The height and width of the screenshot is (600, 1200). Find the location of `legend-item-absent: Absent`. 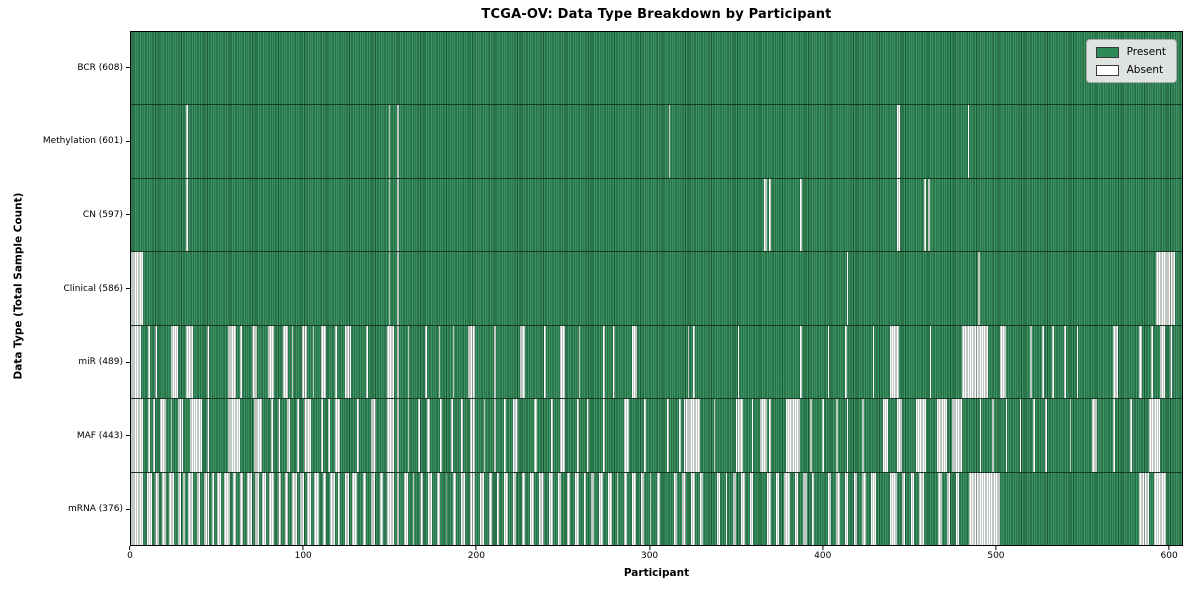

legend-item-absent: Absent is located at coordinates (1130, 70).